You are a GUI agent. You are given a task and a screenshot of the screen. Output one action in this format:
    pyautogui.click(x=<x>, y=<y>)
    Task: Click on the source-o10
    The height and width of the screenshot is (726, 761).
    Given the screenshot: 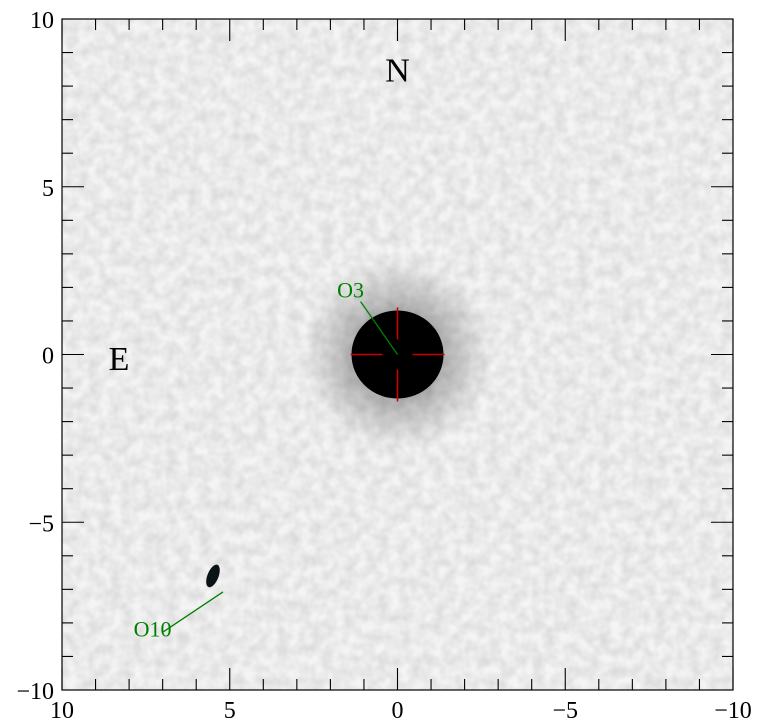 What is the action you would take?
    pyautogui.click(x=213, y=576)
    